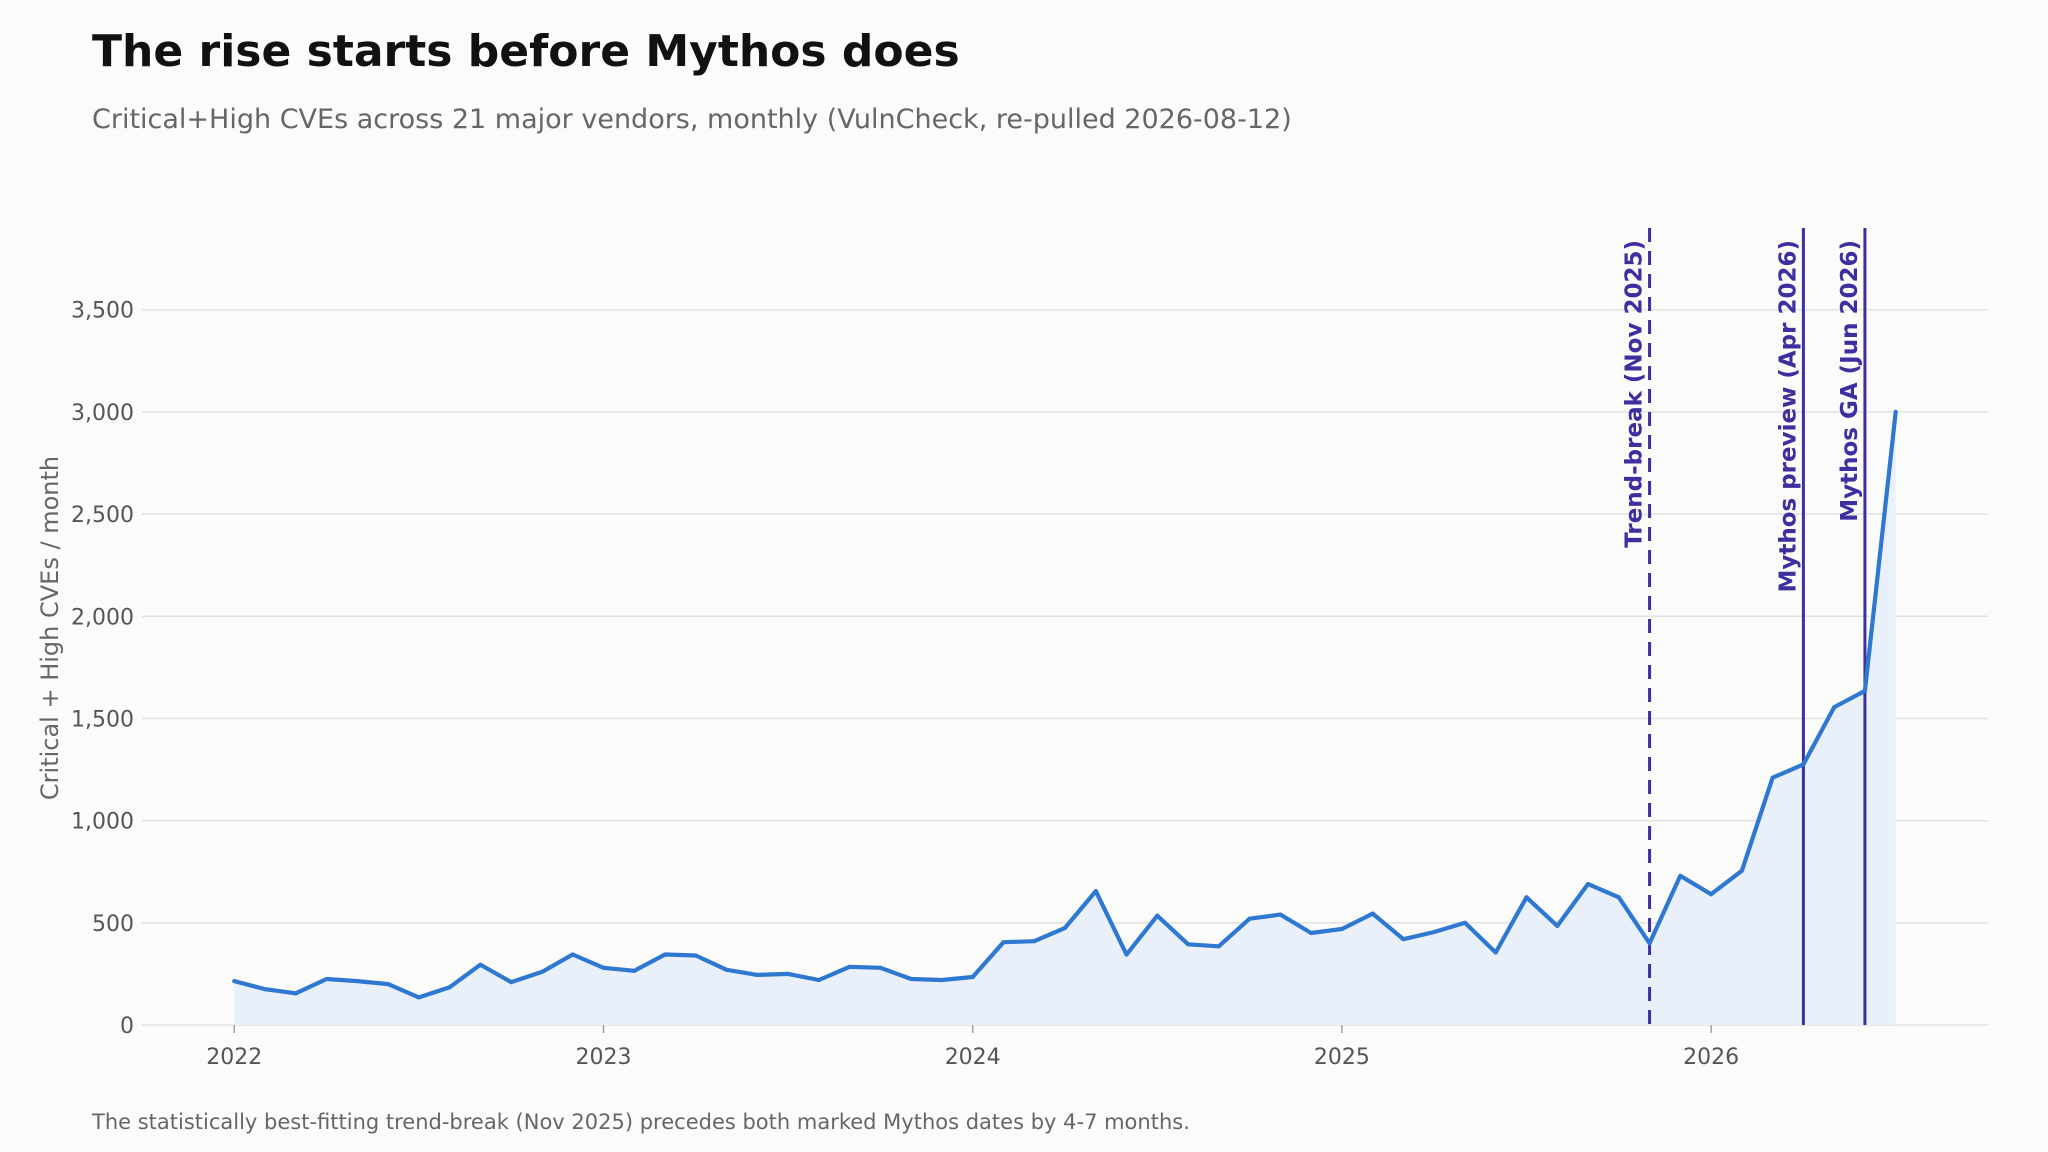 The image size is (2048, 1152). What do you see at coordinates (1342, 1057) in the screenshot?
I see `x-tick-label: 2025` at bounding box center [1342, 1057].